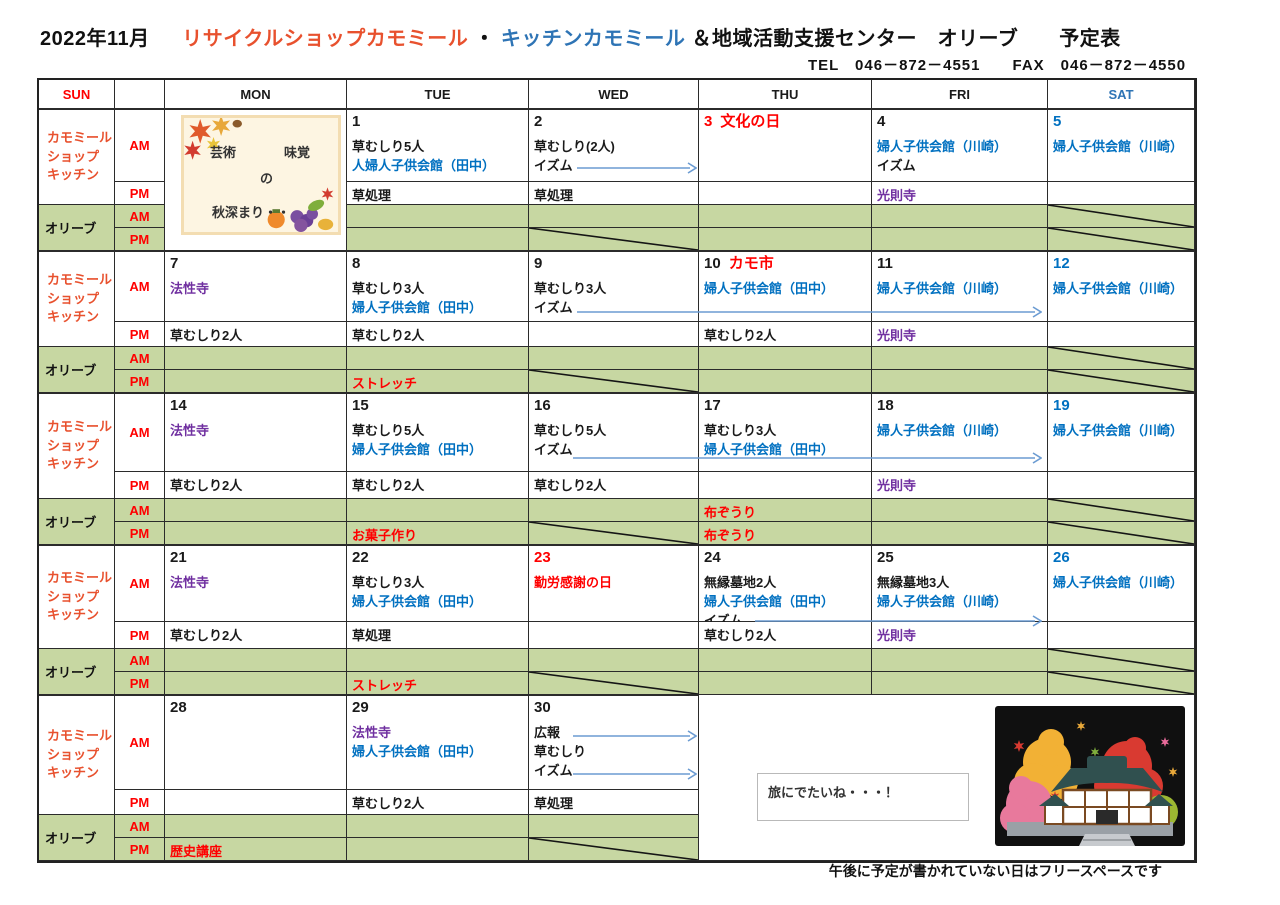 The image size is (1280, 905). Describe the element at coordinates (385, 685) in the screenshot. I see `olive-activity: ストレッチ` at that location.